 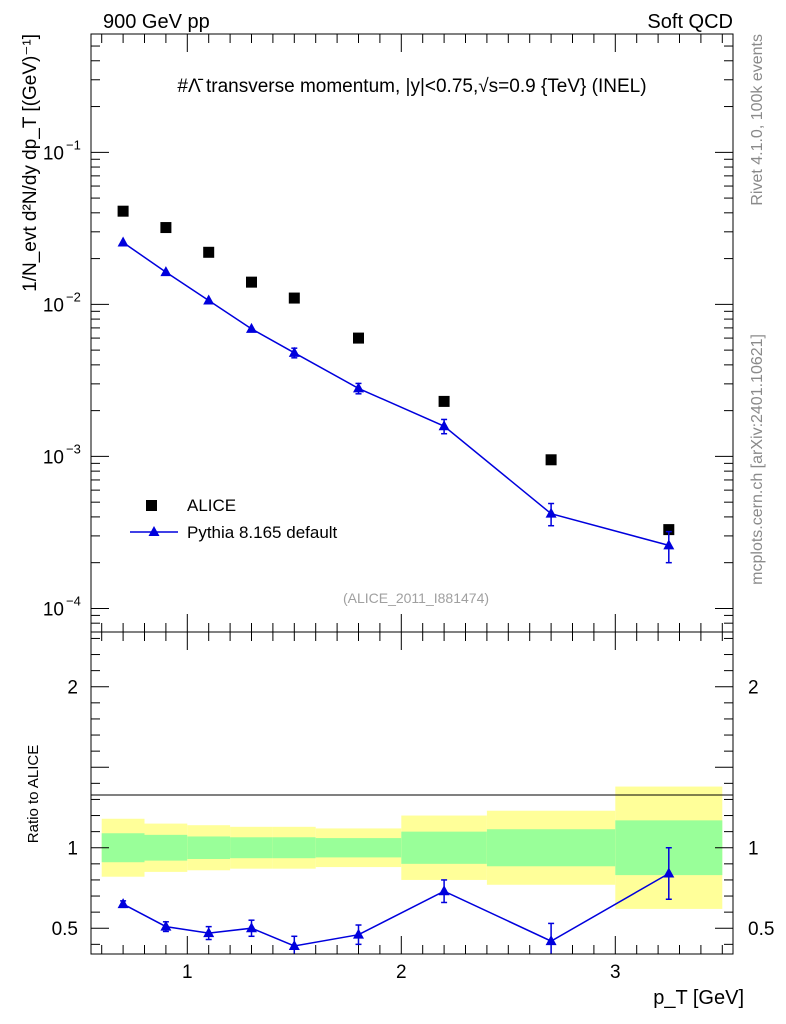 I want to click on ratio-y-tick-label: 2, so click(x=72, y=688).